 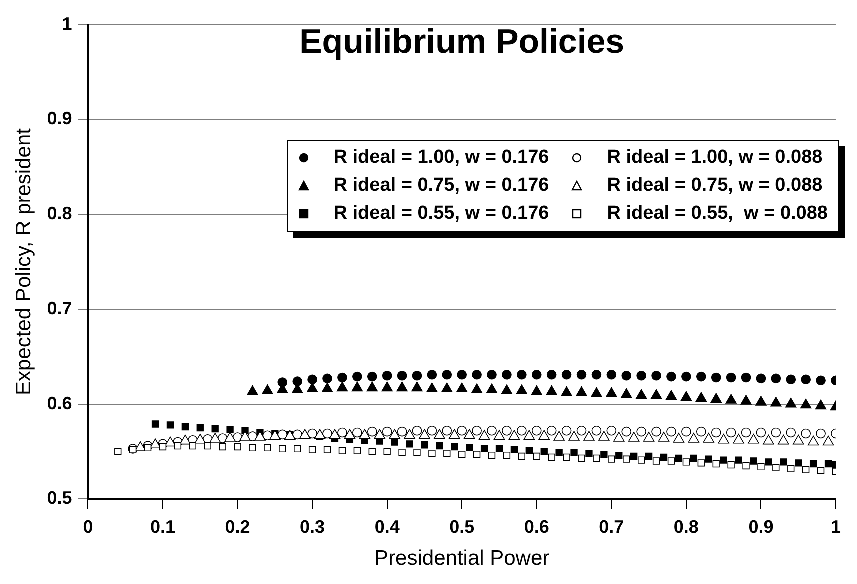 I want to click on x-tick-label: 0, so click(x=88, y=526).